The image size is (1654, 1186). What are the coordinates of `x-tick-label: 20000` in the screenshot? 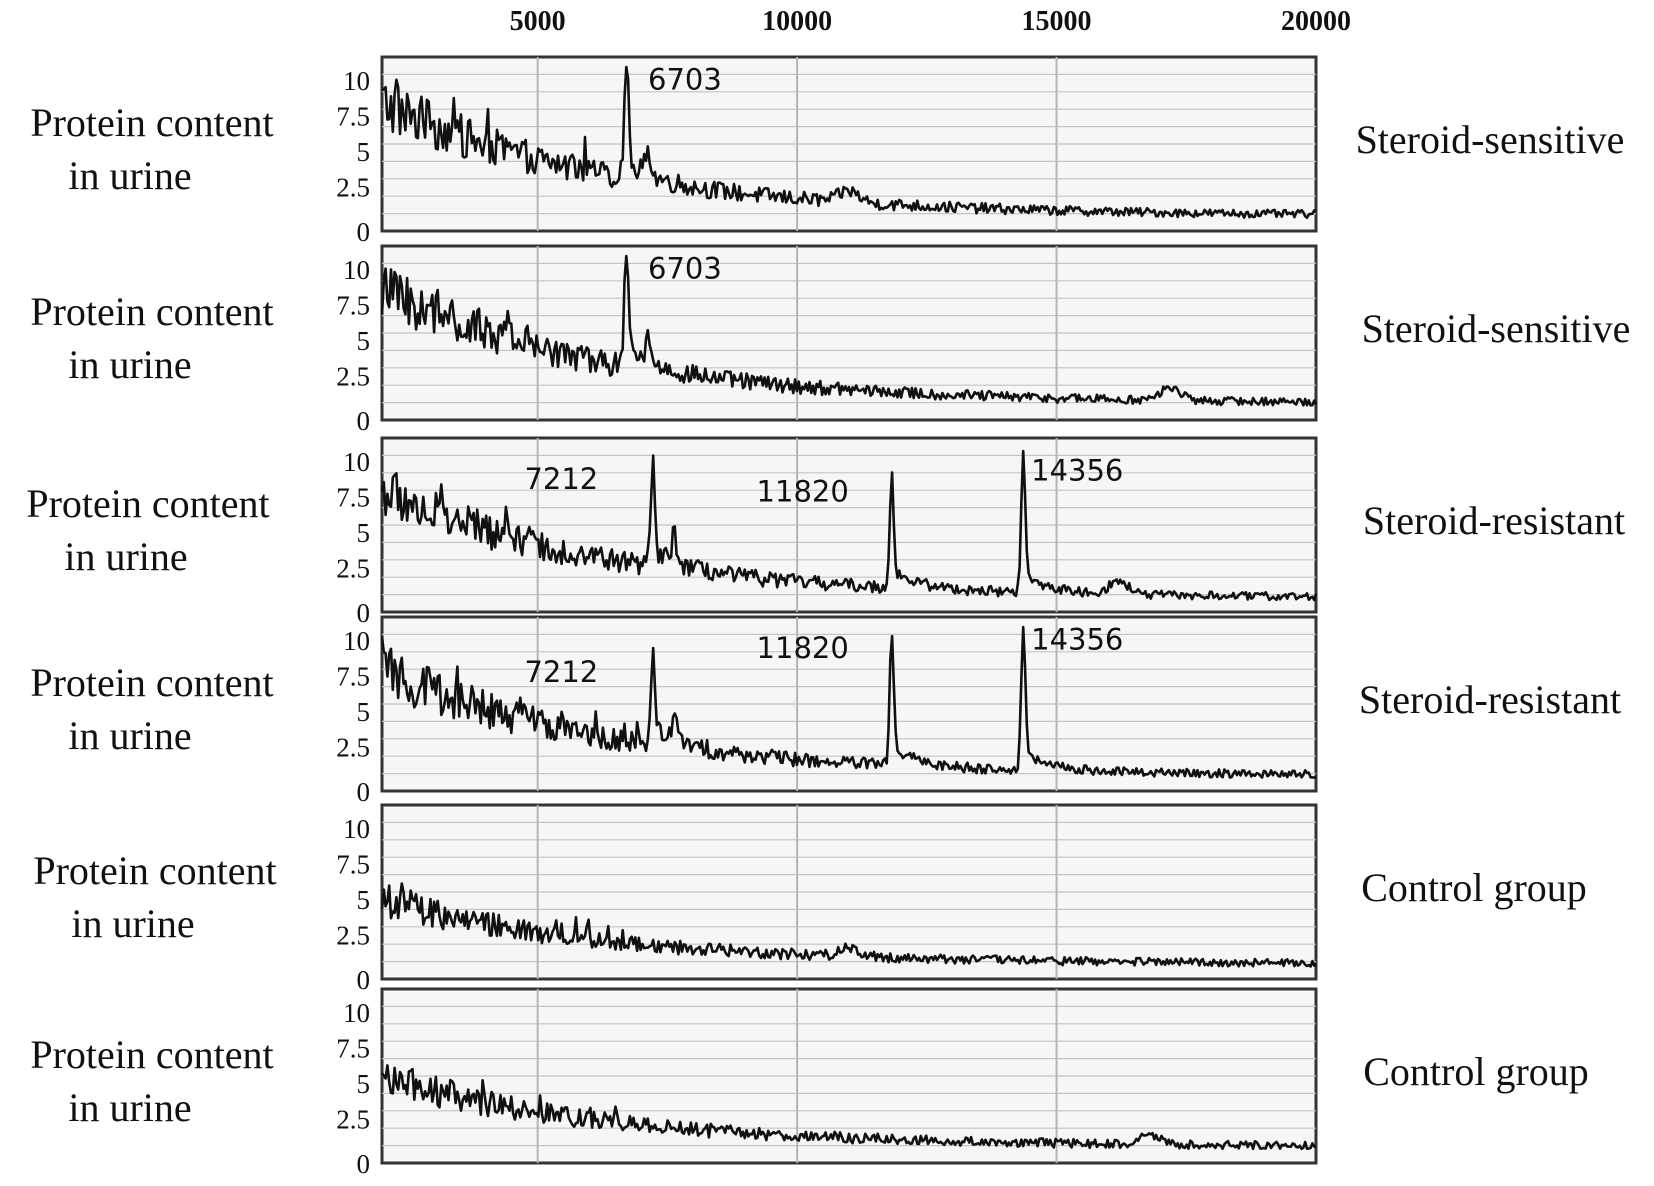 It's located at (1316, 21).